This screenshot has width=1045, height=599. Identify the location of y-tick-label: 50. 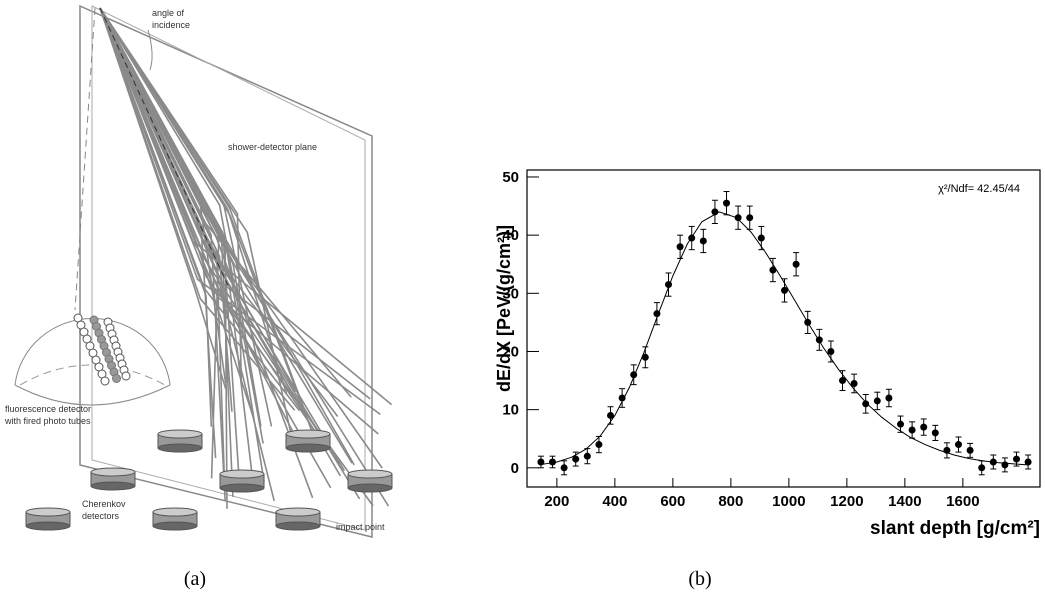
(510, 177).